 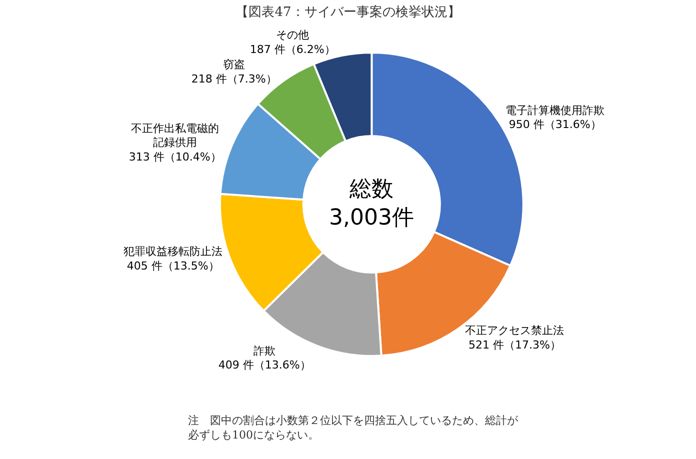 What do you see at coordinates (175, 136) in the screenshot?
I see `slice-label: 不正作出私電磁的記録供用` at bounding box center [175, 136].